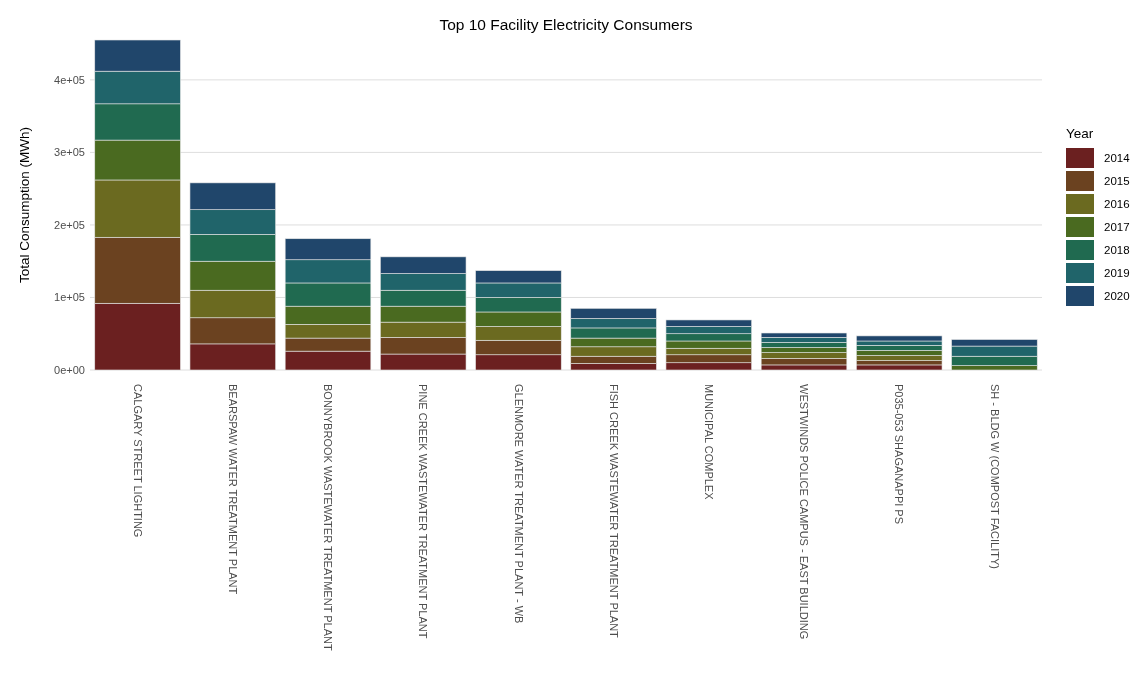  I want to click on legend-label: 2017, so click(1117, 227).